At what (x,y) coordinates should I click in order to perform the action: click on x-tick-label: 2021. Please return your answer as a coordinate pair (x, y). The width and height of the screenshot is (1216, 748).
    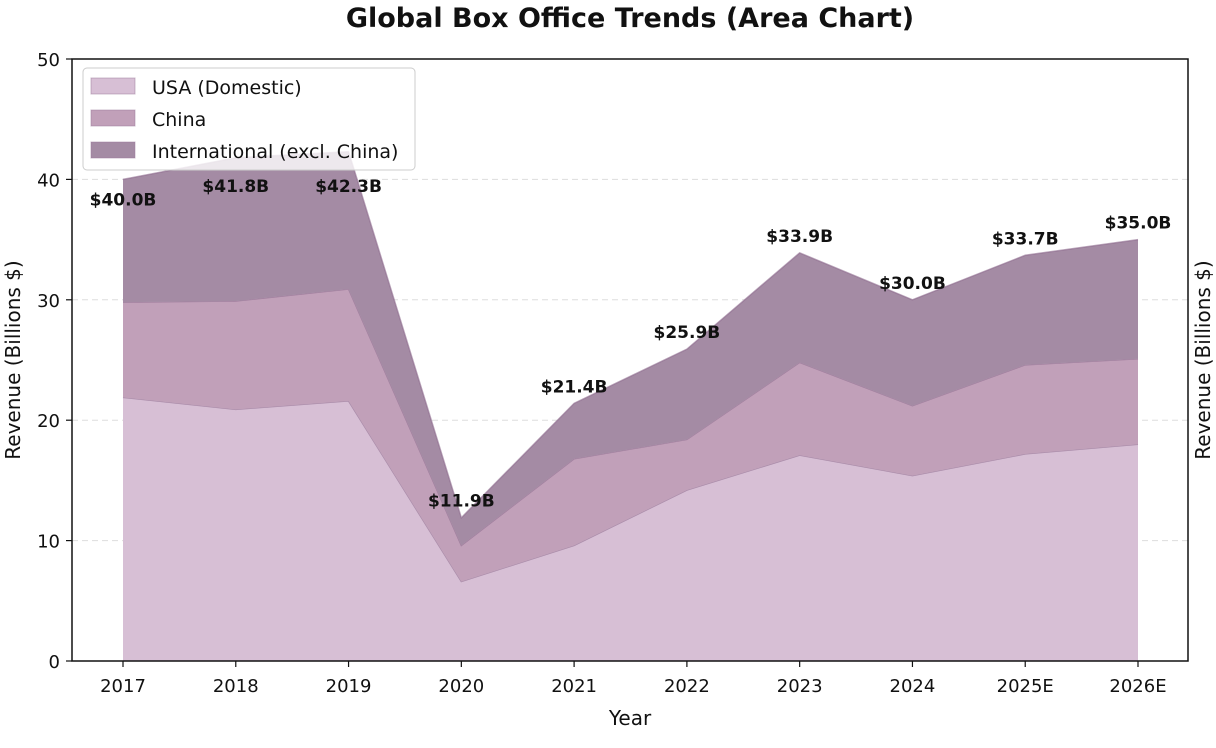
    Looking at the image, I should click on (574, 686).